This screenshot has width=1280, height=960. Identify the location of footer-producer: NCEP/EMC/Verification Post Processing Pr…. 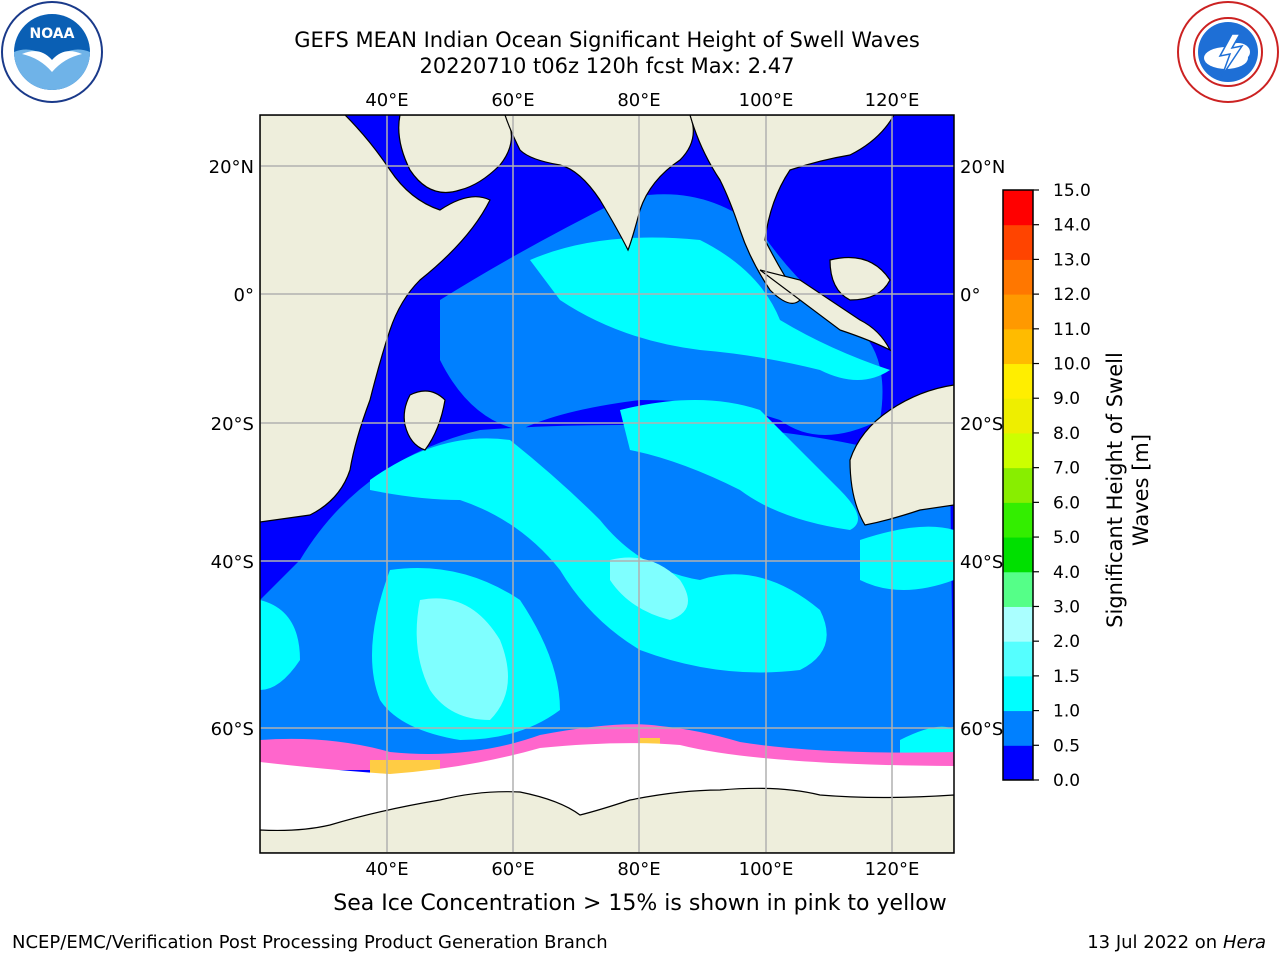
(310, 942).